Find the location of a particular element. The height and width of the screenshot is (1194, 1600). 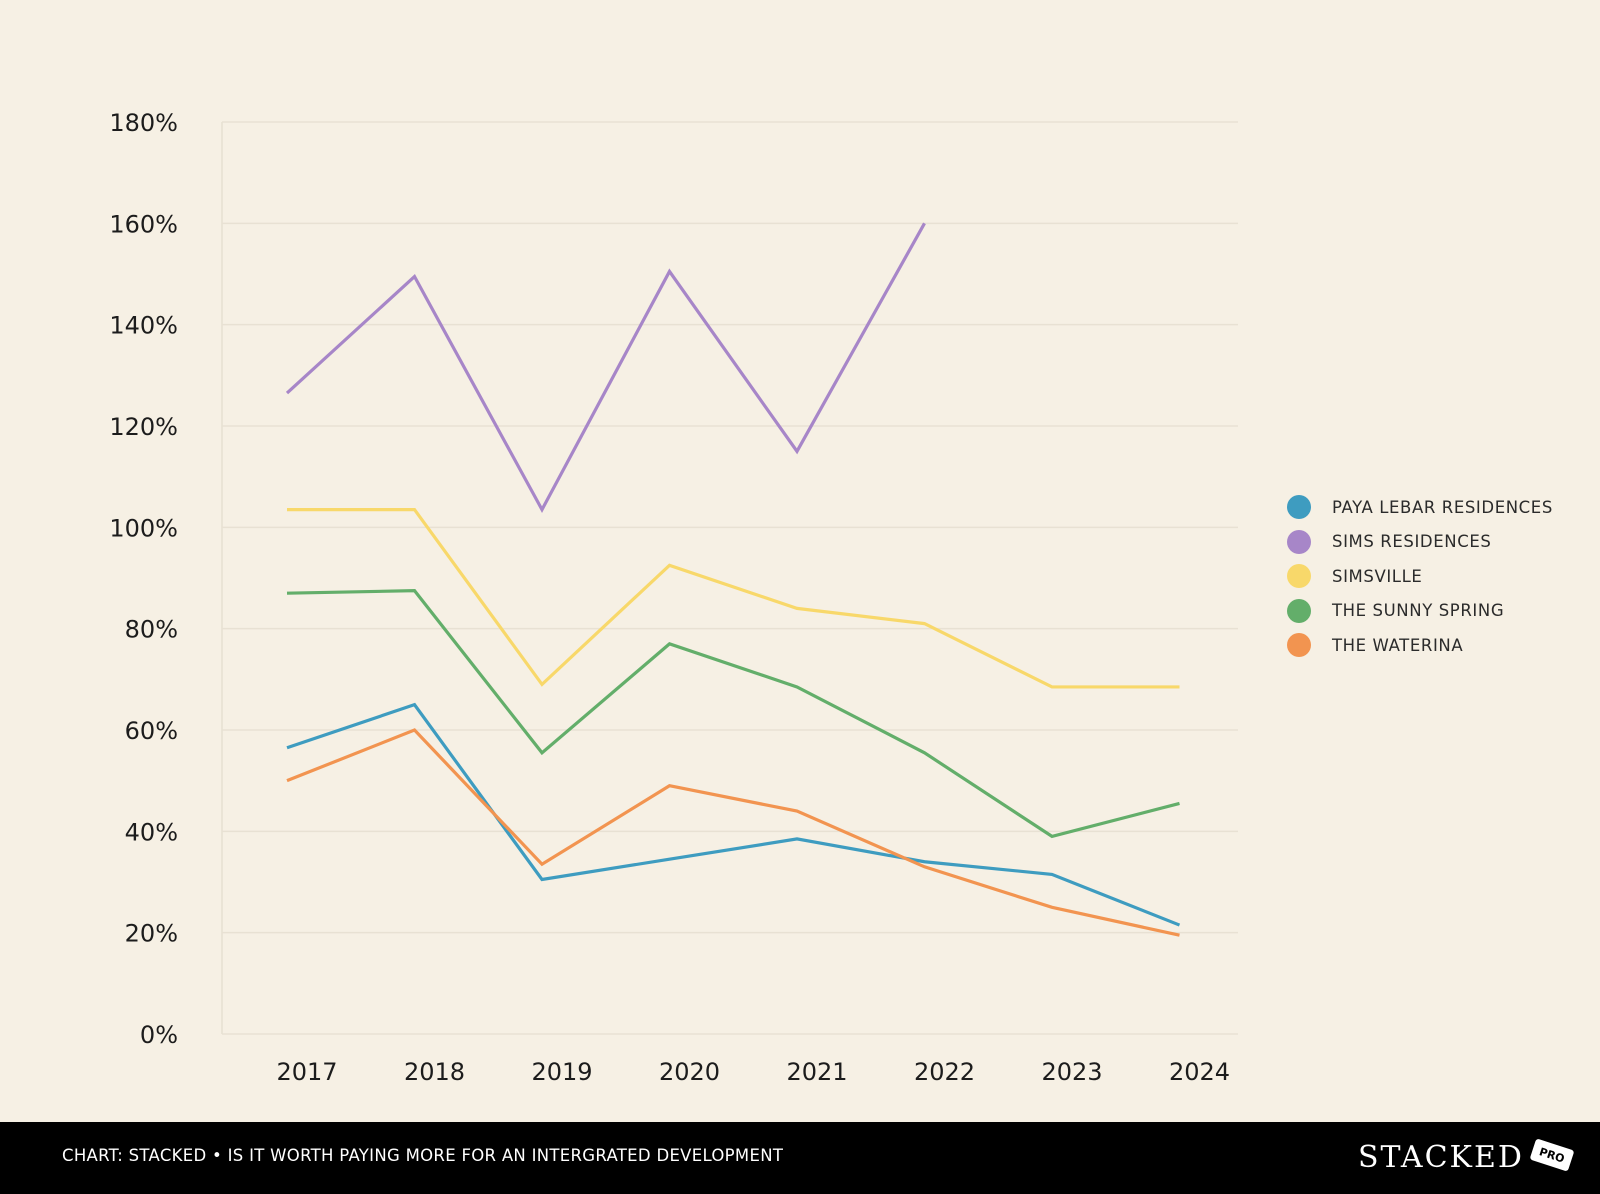

legend-label: SIMS RESIDENCES is located at coordinates (1412, 542).